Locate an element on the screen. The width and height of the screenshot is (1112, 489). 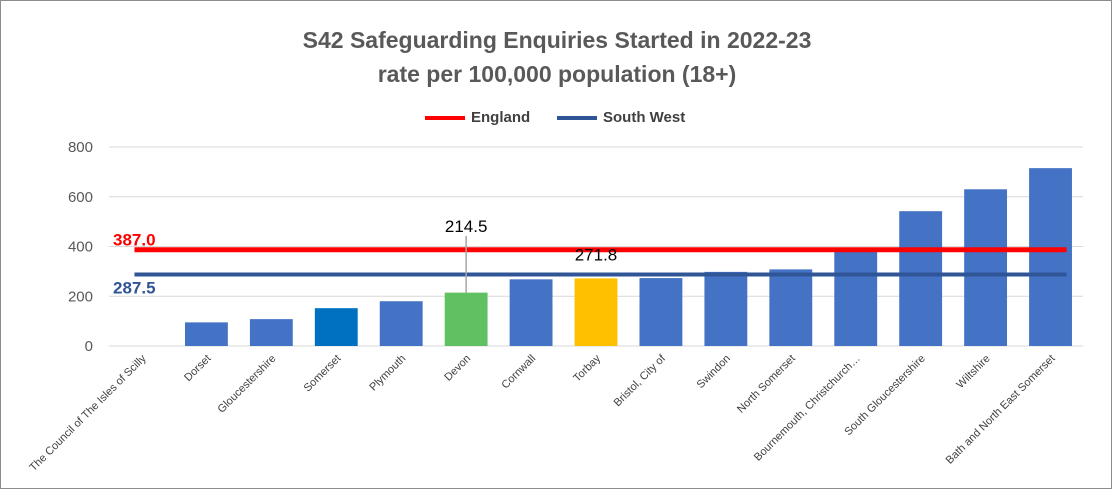
x-tick-label: Cornwall is located at coordinates (518, 372).